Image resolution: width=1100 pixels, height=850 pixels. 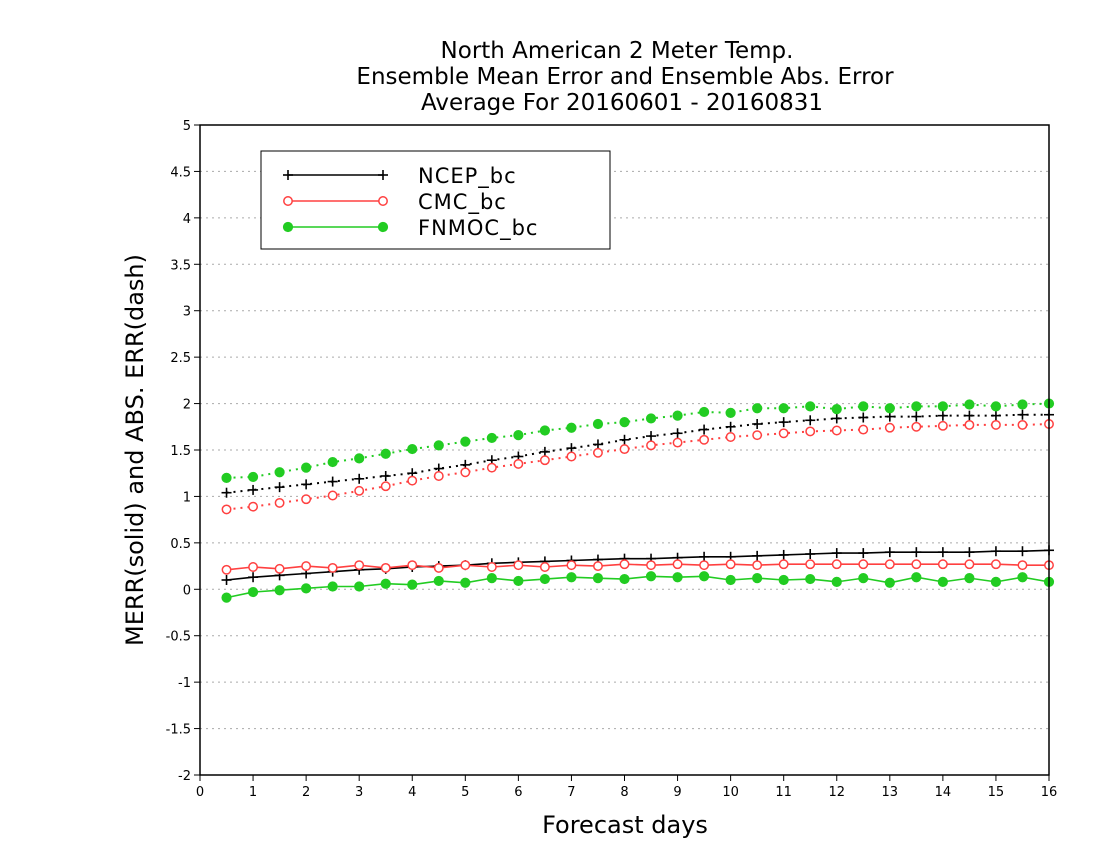 What do you see at coordinates (409, 228) in the screenshot?
I see `legend-entry: FNMOC_bc` at bounding box center [409, 228].